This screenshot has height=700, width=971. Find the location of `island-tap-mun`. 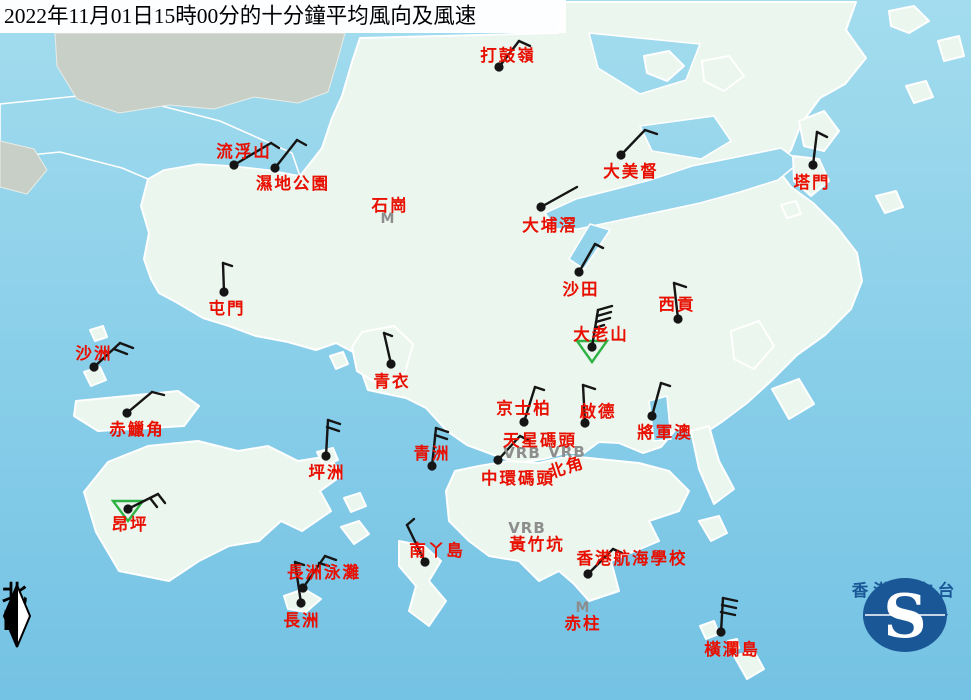

island-tap-mun is located at coordinates (819, 131).